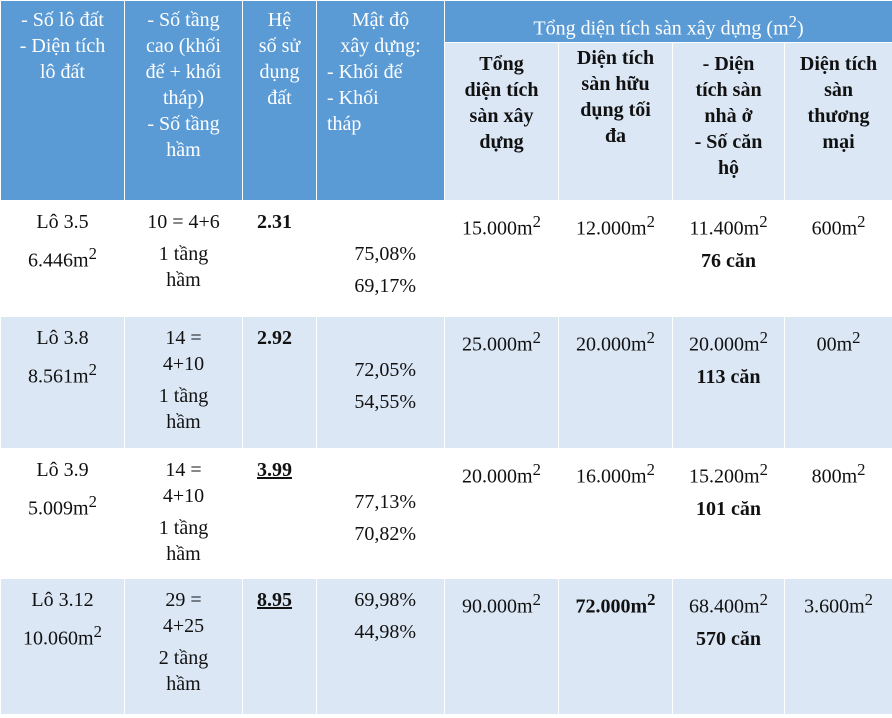  What do you see at coordinates (380, 20) in the screenshot?
I see `header-text: Mật độ` at bounding box center [380, 20].